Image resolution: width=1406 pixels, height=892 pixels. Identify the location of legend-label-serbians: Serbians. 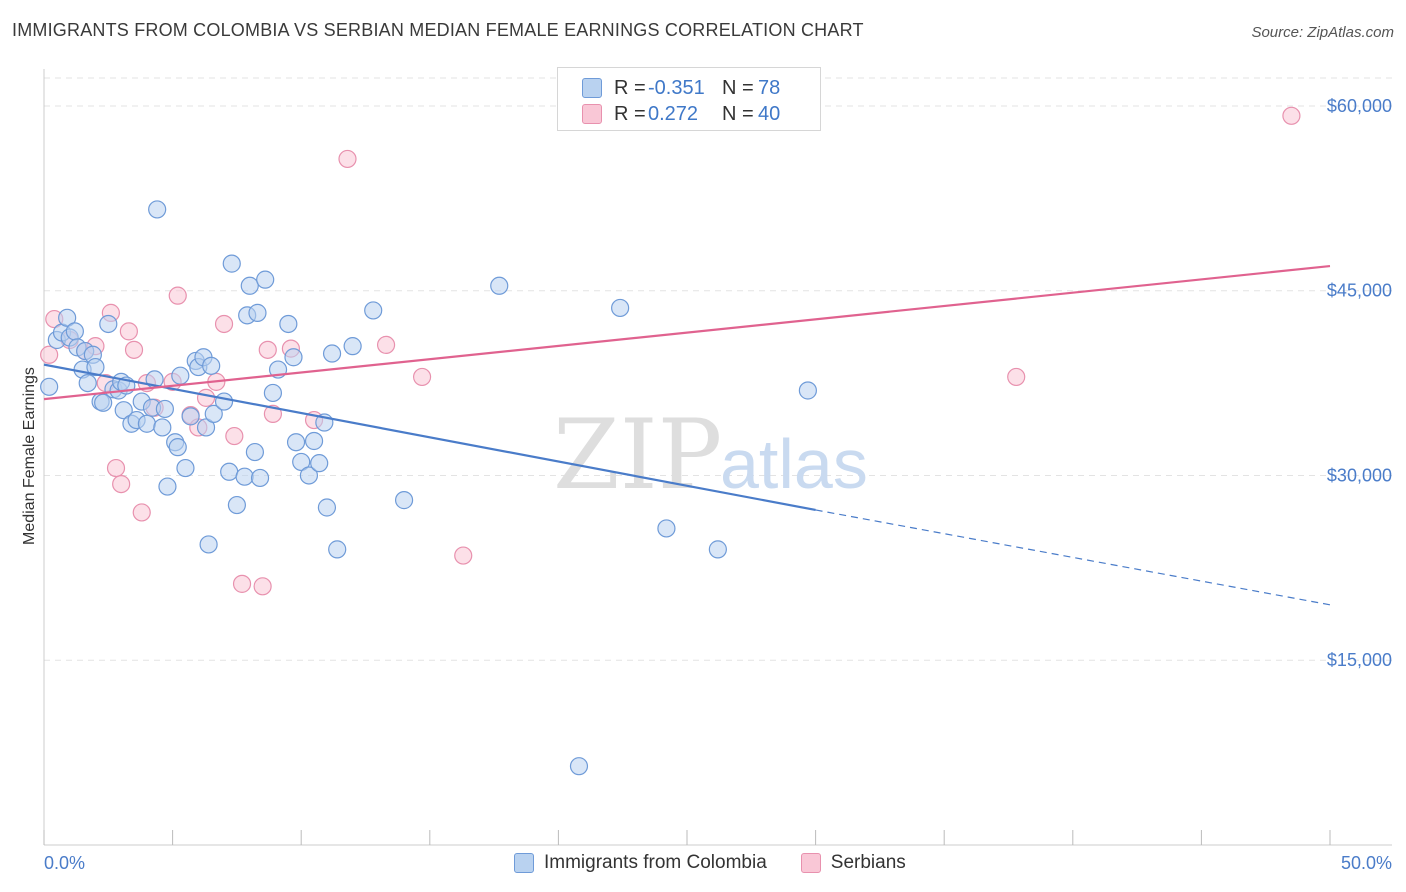
(868, 862).